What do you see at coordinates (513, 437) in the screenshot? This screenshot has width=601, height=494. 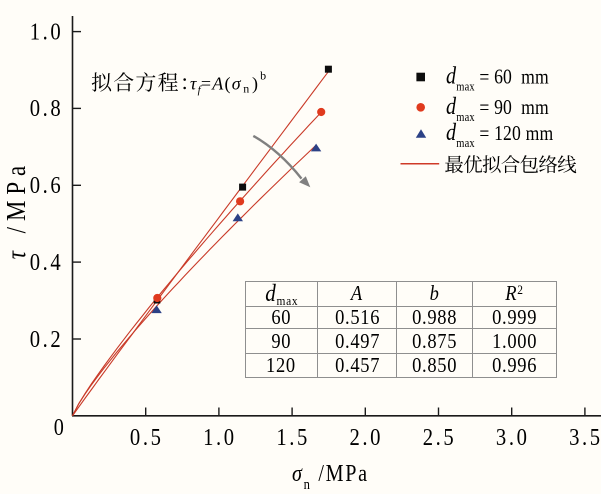 I see `svg-text: 3.0` at bounding box center [513, 437].